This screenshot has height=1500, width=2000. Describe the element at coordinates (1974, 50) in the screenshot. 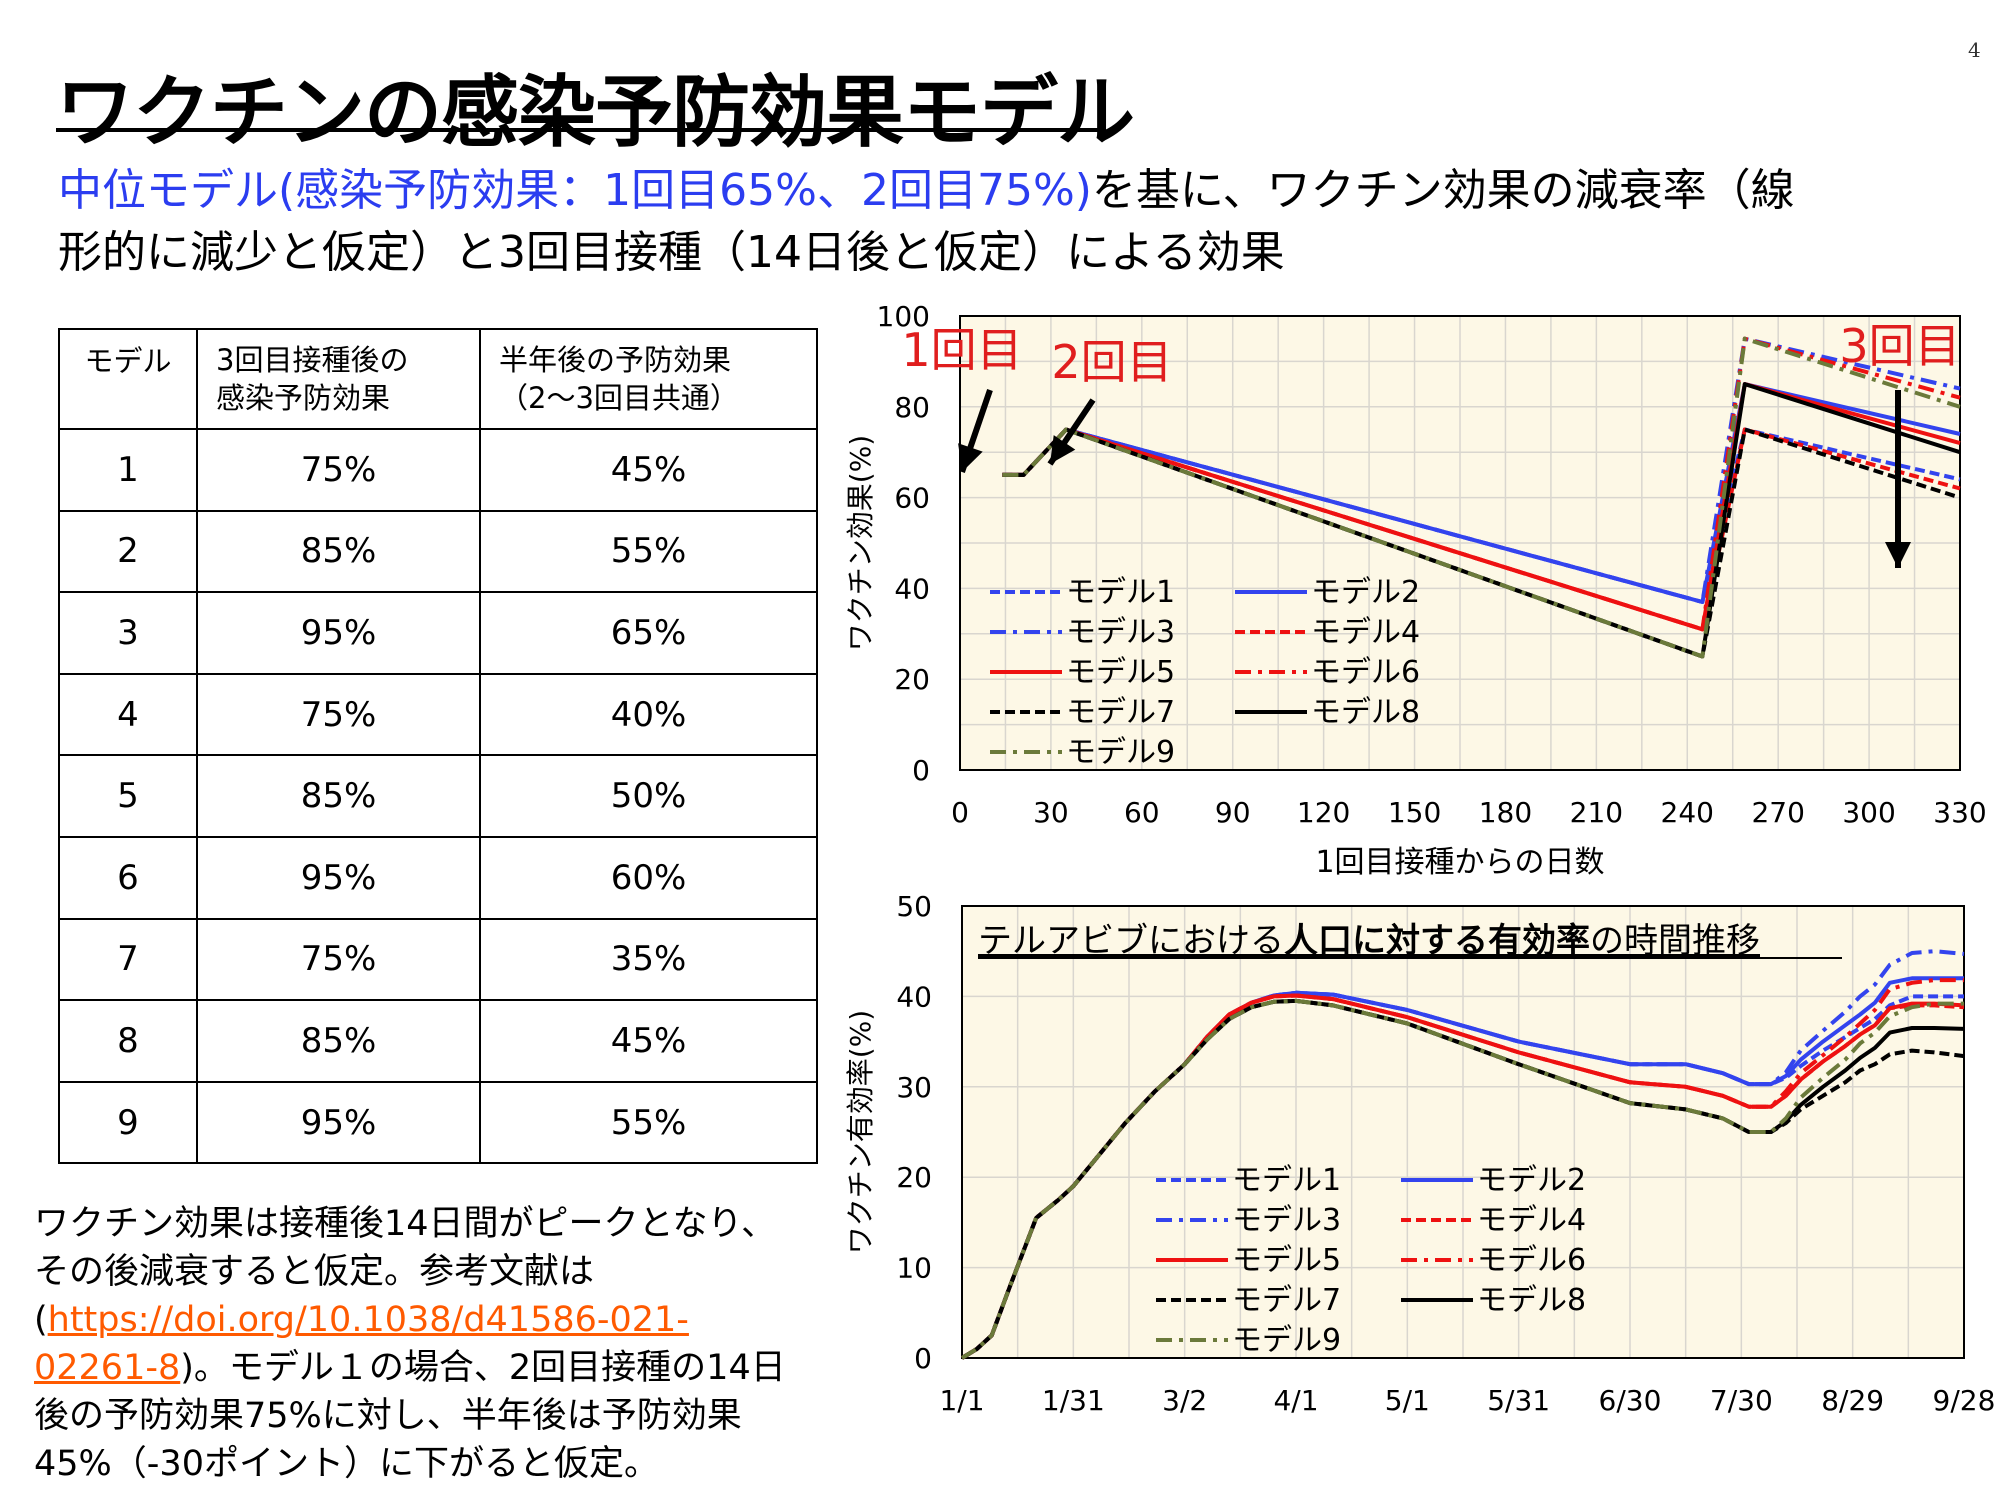

I see `page-number: 4` at that location.